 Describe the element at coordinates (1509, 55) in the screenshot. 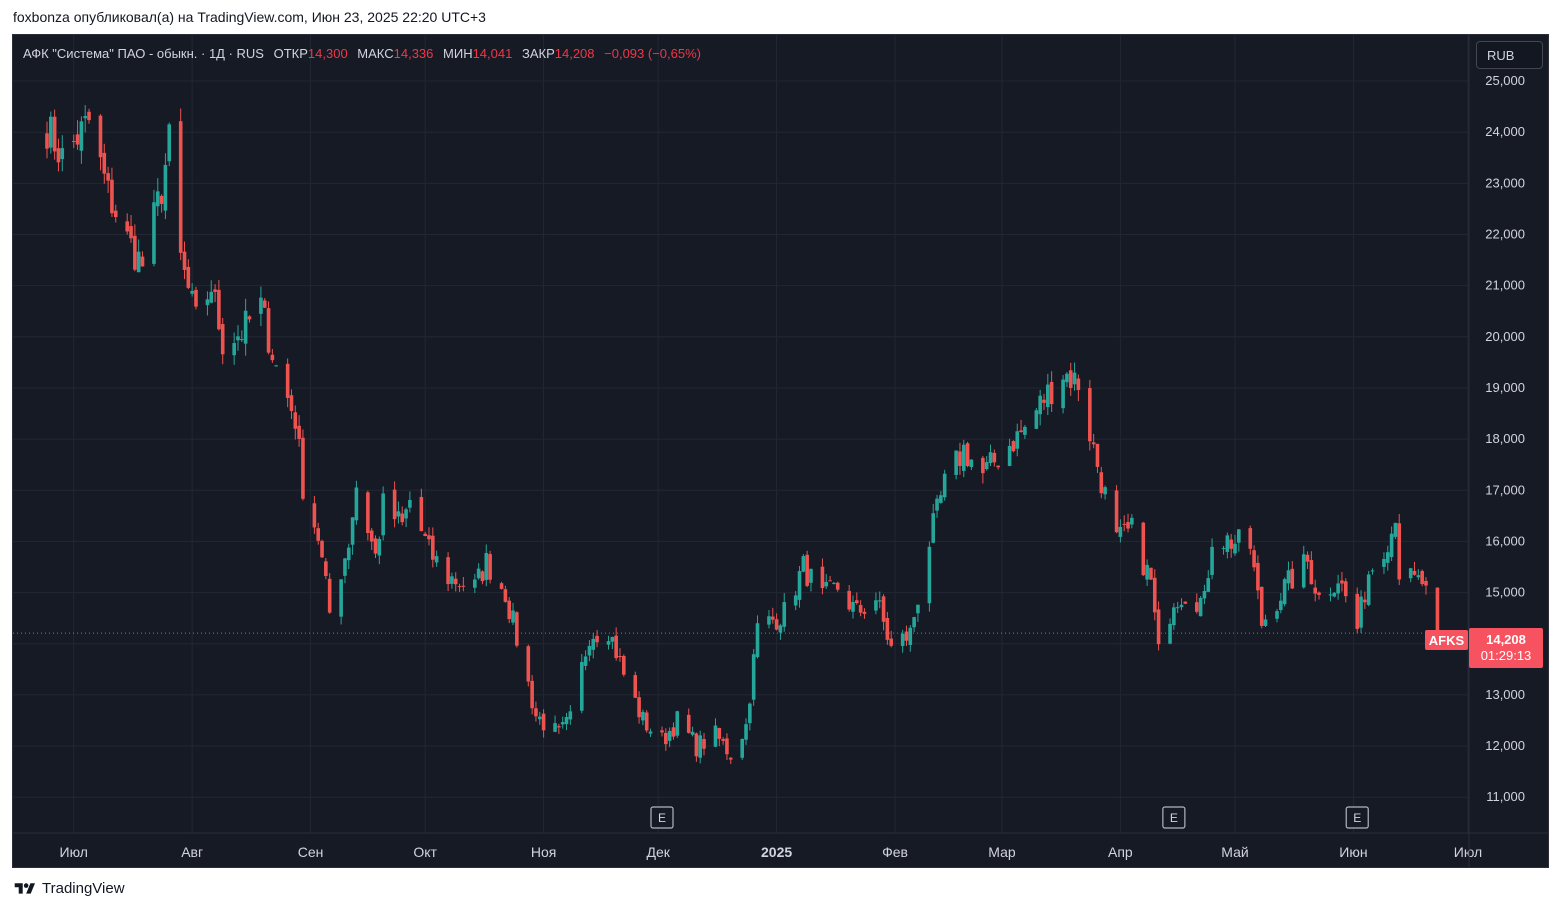

I see `currency-button: RUB` at that location.